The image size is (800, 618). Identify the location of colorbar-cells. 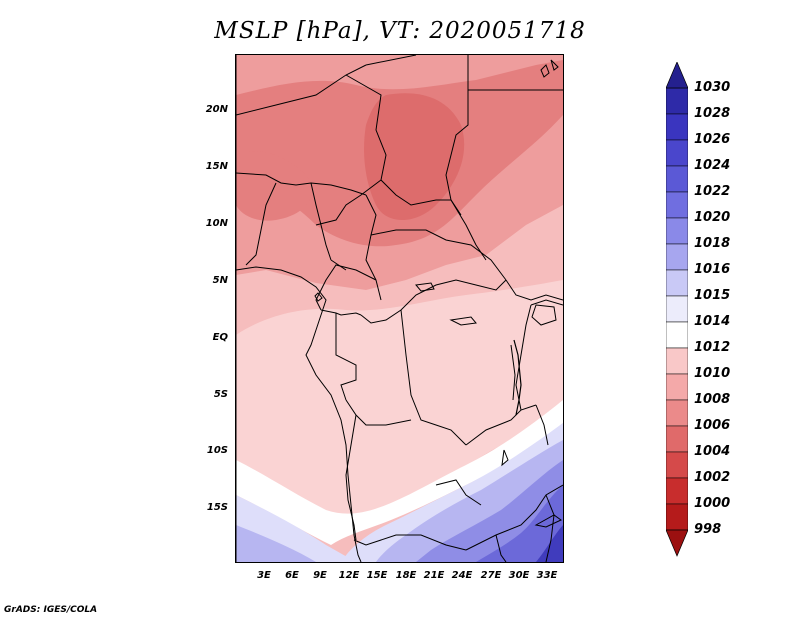
(677, 309).